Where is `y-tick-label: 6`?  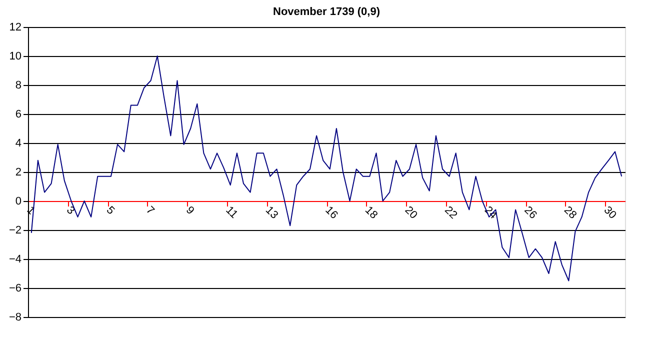
y-tick-label: 6 is located at coordinates (18, 114).